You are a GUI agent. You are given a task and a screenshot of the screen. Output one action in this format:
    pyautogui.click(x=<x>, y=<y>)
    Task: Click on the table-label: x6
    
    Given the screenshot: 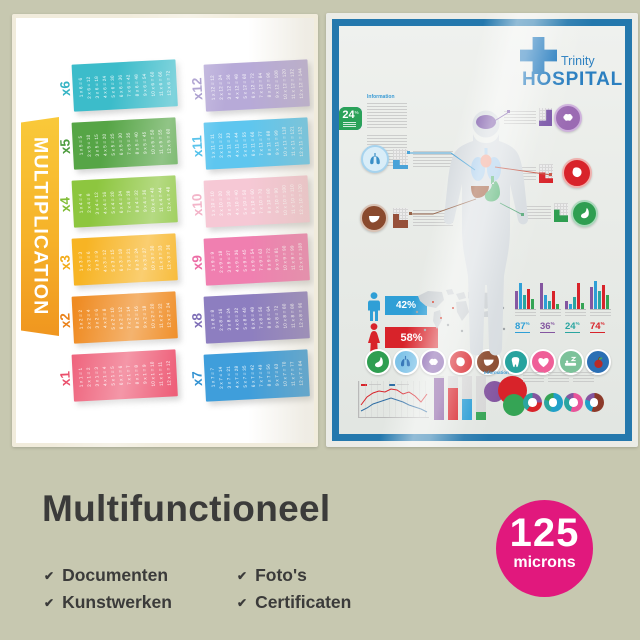 What is the action you would take?
    pyautogui.click(x=65, y=88)
    